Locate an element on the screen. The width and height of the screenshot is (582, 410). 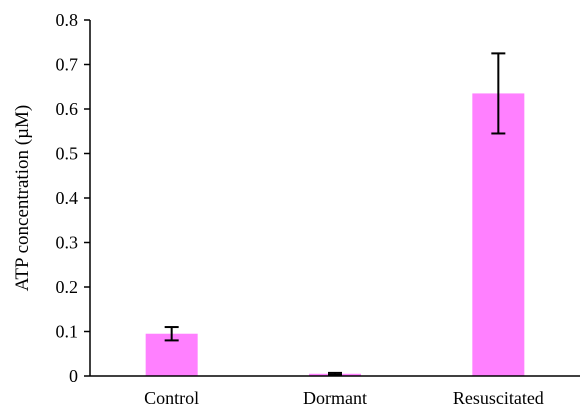
y-tick-label: 0.2 is located at coordinates (67, 287).